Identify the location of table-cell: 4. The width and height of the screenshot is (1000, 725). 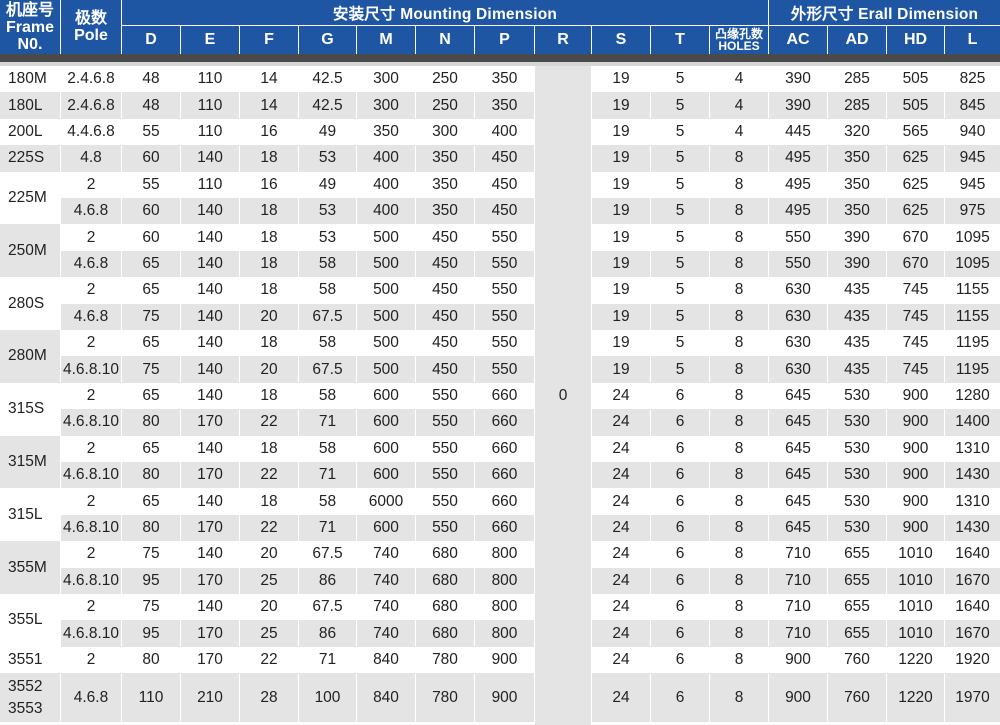
(739, 79).